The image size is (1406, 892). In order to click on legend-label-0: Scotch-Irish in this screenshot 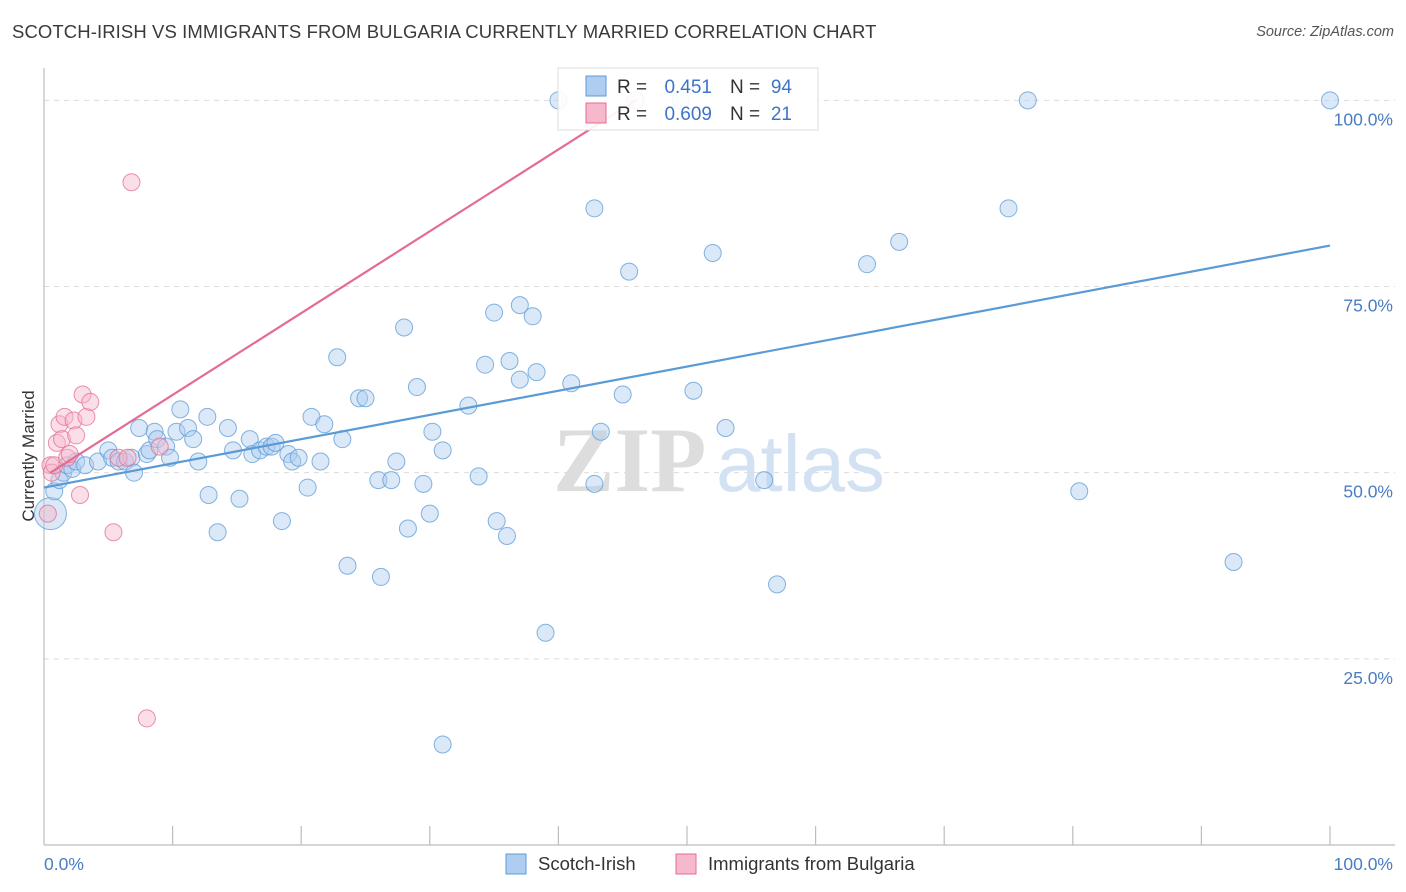, I will do `click(587, 863)`.